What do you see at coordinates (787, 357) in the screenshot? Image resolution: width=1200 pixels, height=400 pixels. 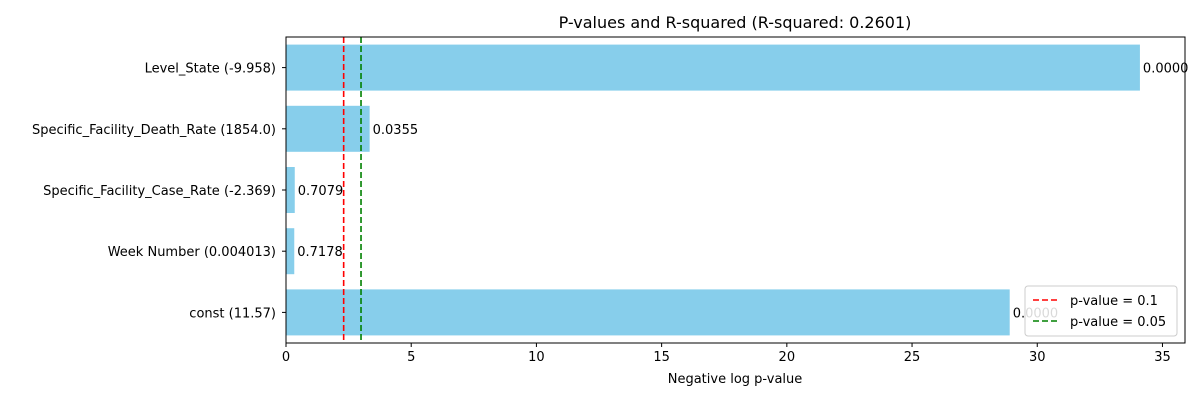 I see `x-tick-label: 20` at bounding box center [787, 357].